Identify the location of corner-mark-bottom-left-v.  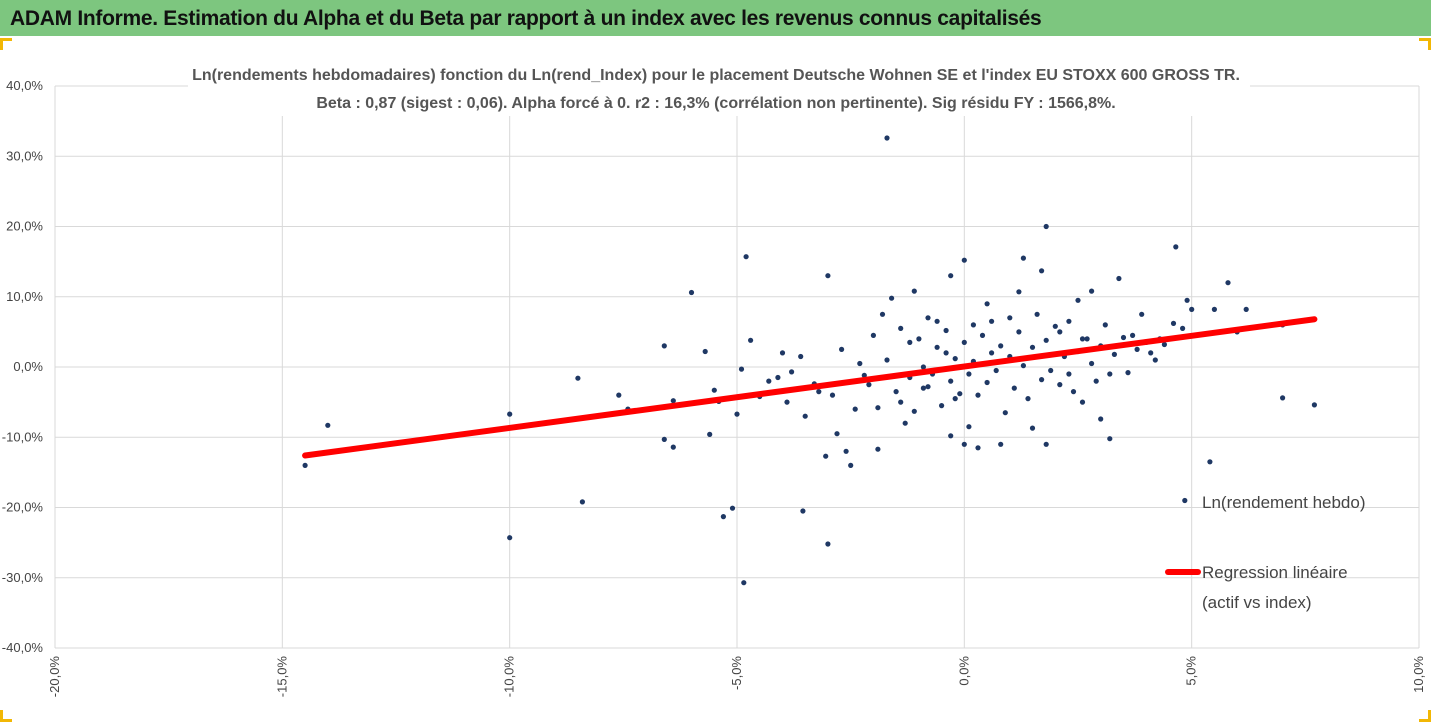
(1, 716).